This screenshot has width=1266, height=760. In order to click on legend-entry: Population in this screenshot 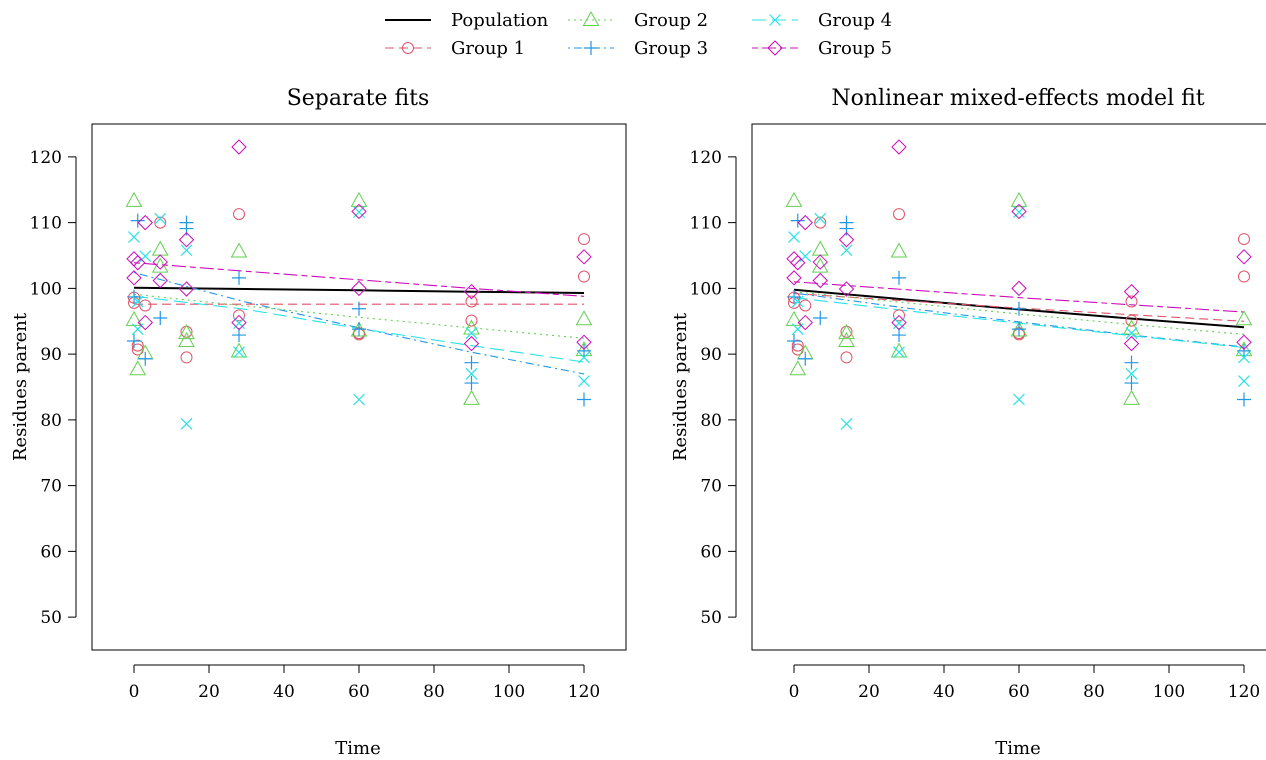, I will do `click(467, 20)`.